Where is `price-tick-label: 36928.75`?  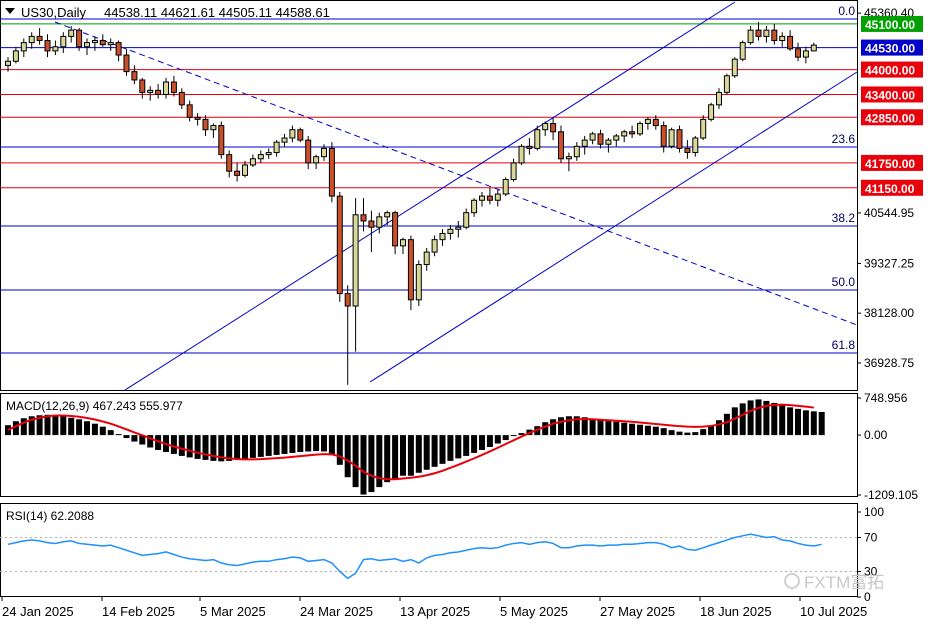 price-tick-label: 36928.75 is located at coordinates (889, 363).